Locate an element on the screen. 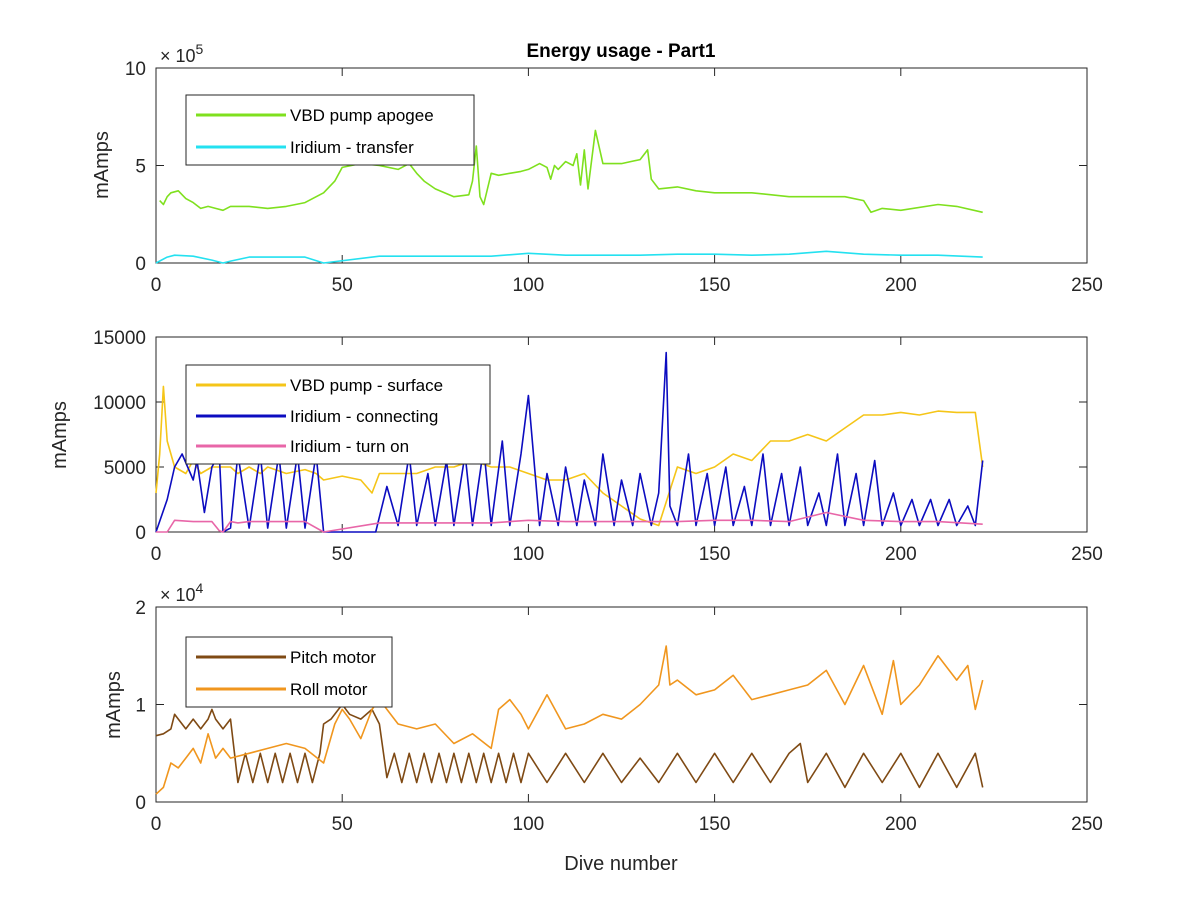 This screenshot has height=900, width=1200. top-series-layer is located at coordinates (569, 196).